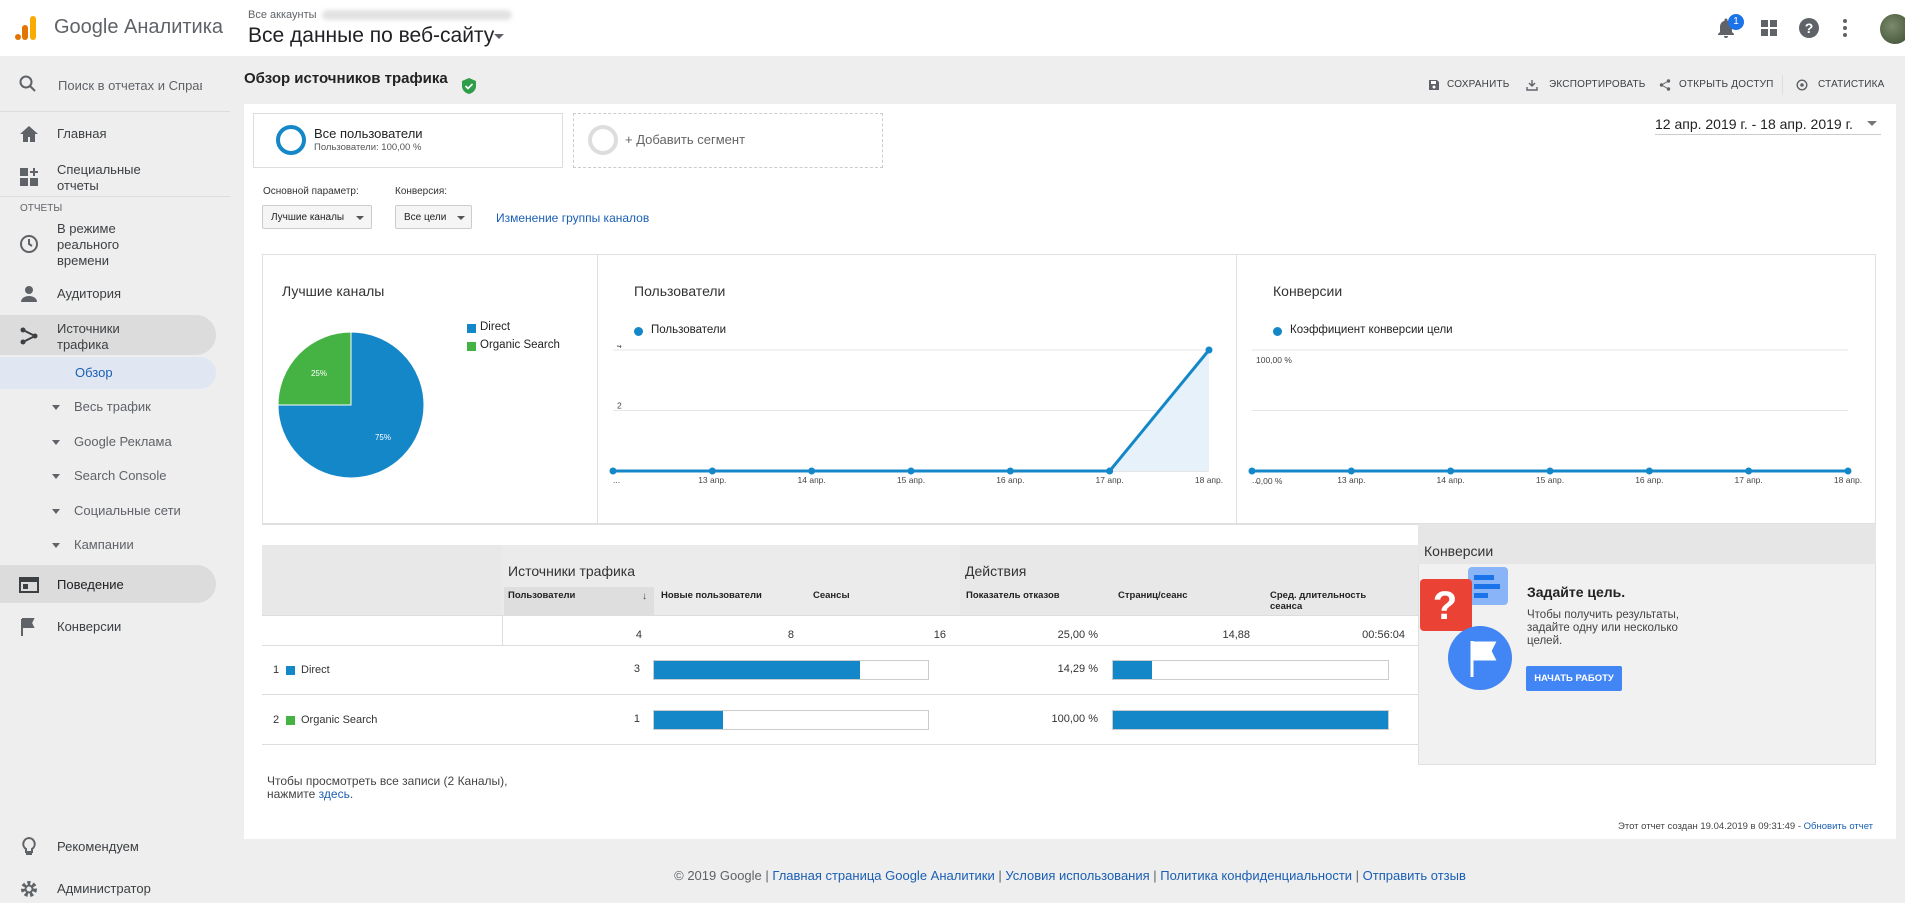  What do you see at coordinates (282, 15) in the screenshot?
I see `account-breadcrumb: Все аккаунты` at bounding box center [282, 15].